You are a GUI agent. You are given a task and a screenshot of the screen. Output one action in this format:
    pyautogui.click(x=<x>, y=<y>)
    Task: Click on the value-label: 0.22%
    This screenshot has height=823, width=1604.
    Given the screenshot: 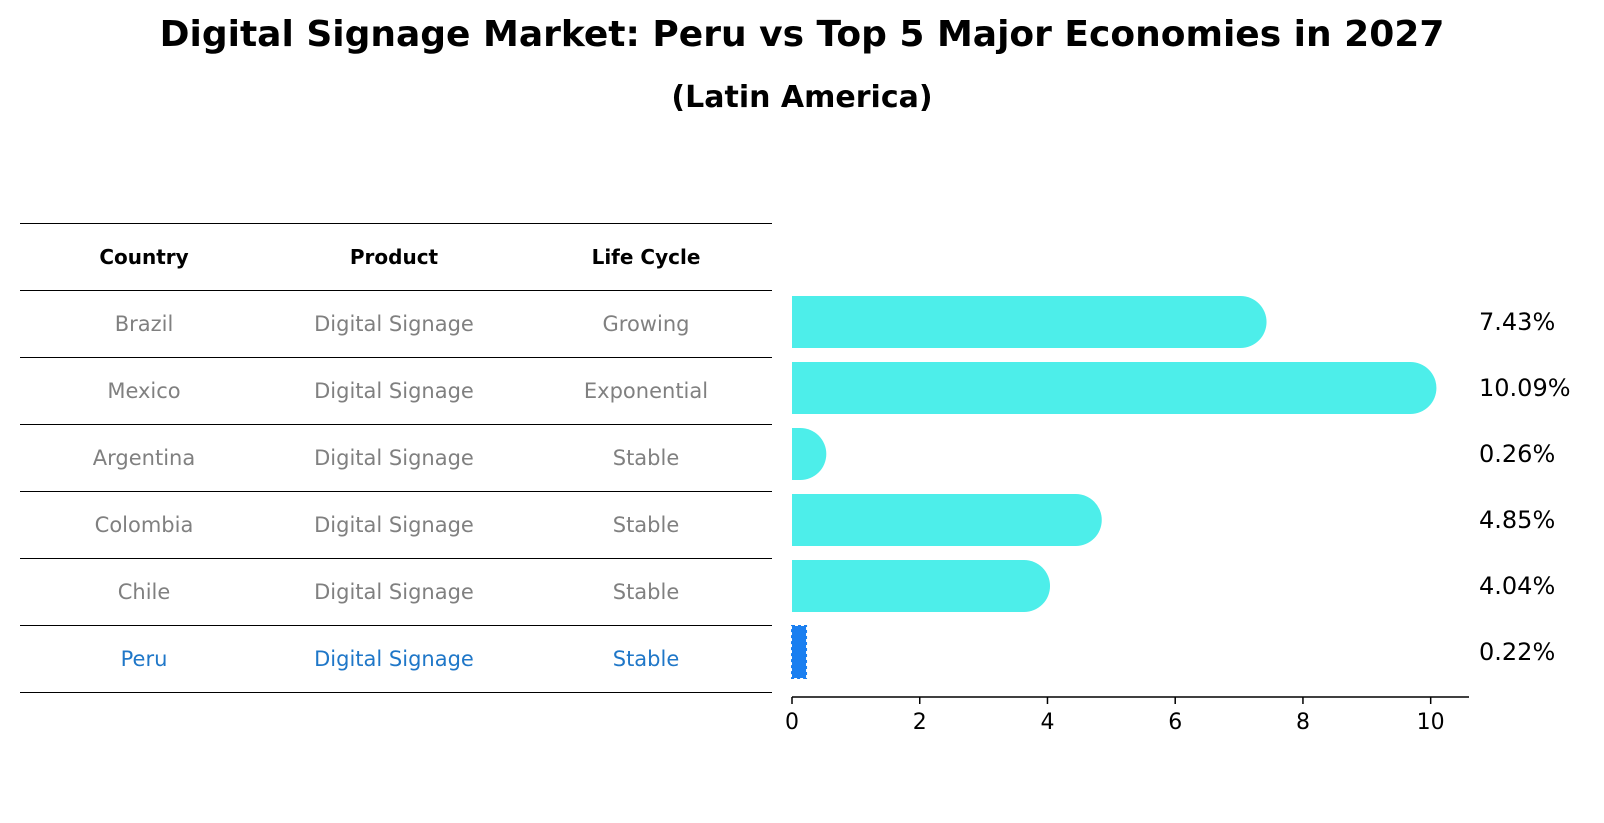 What is the action you would take?
    pyautogui.click(x=1517, y=652)
    